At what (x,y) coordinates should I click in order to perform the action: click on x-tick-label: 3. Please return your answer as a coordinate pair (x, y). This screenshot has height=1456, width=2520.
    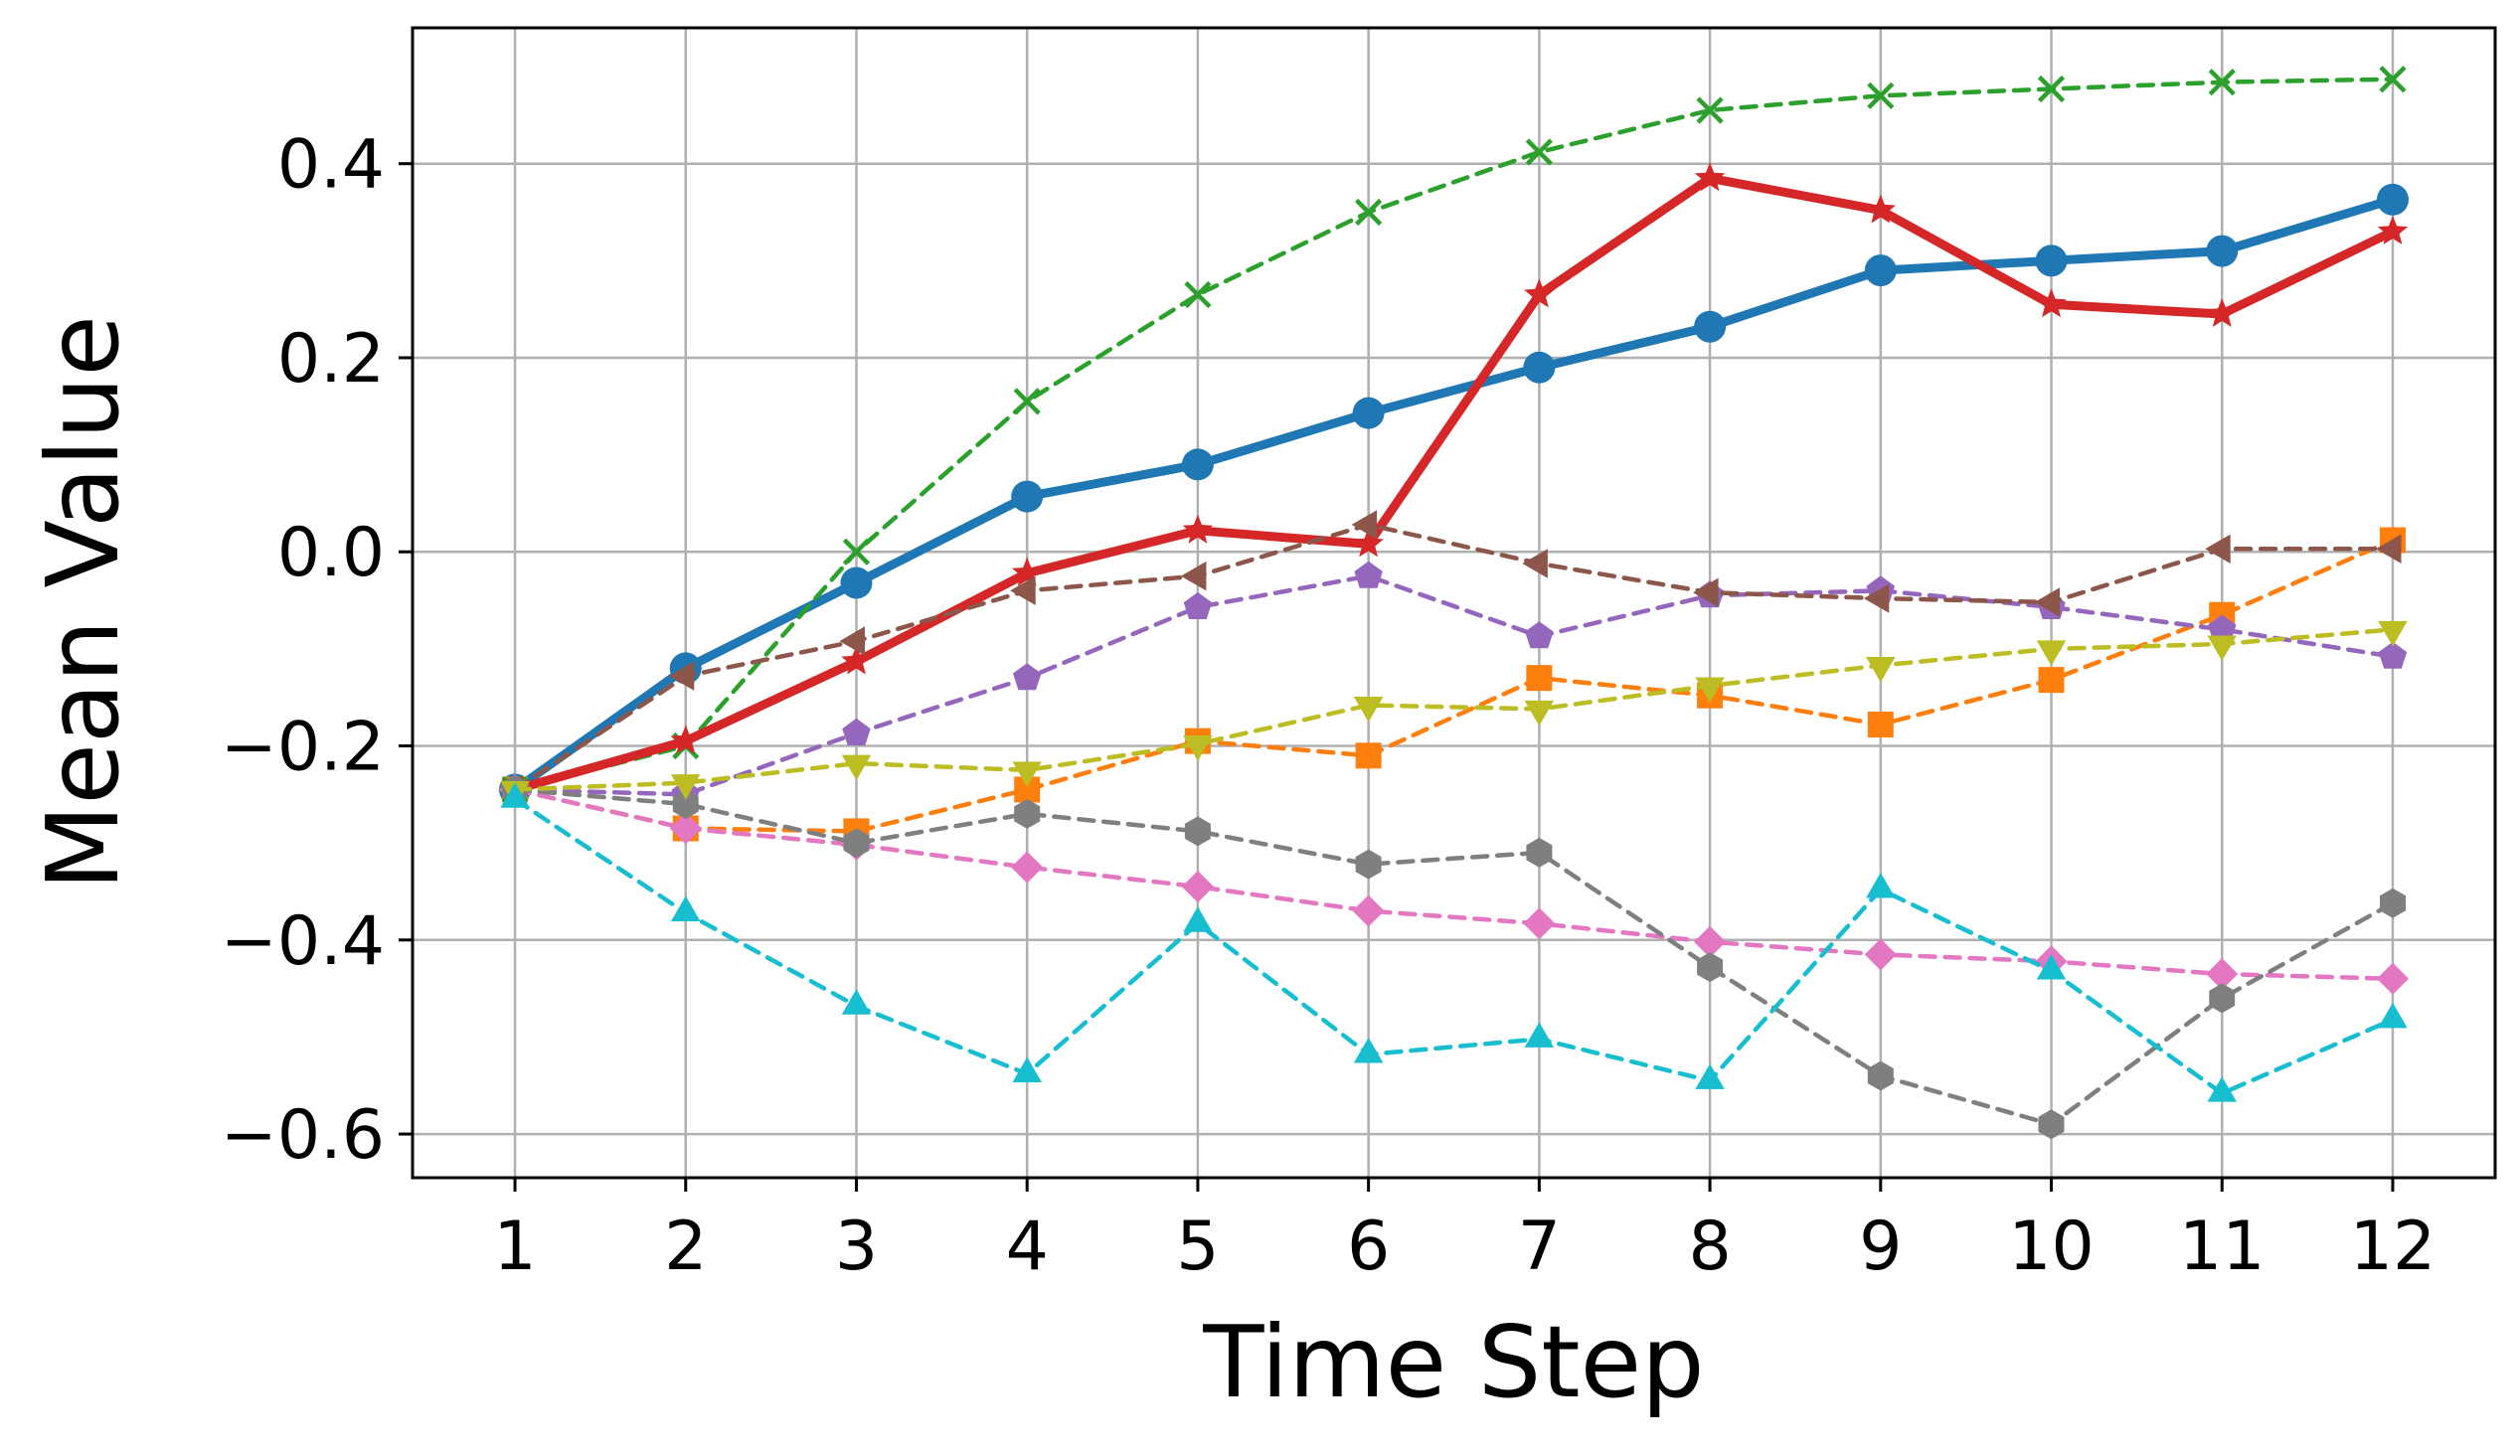
    Looking at the image, I should click on (856, 1247).